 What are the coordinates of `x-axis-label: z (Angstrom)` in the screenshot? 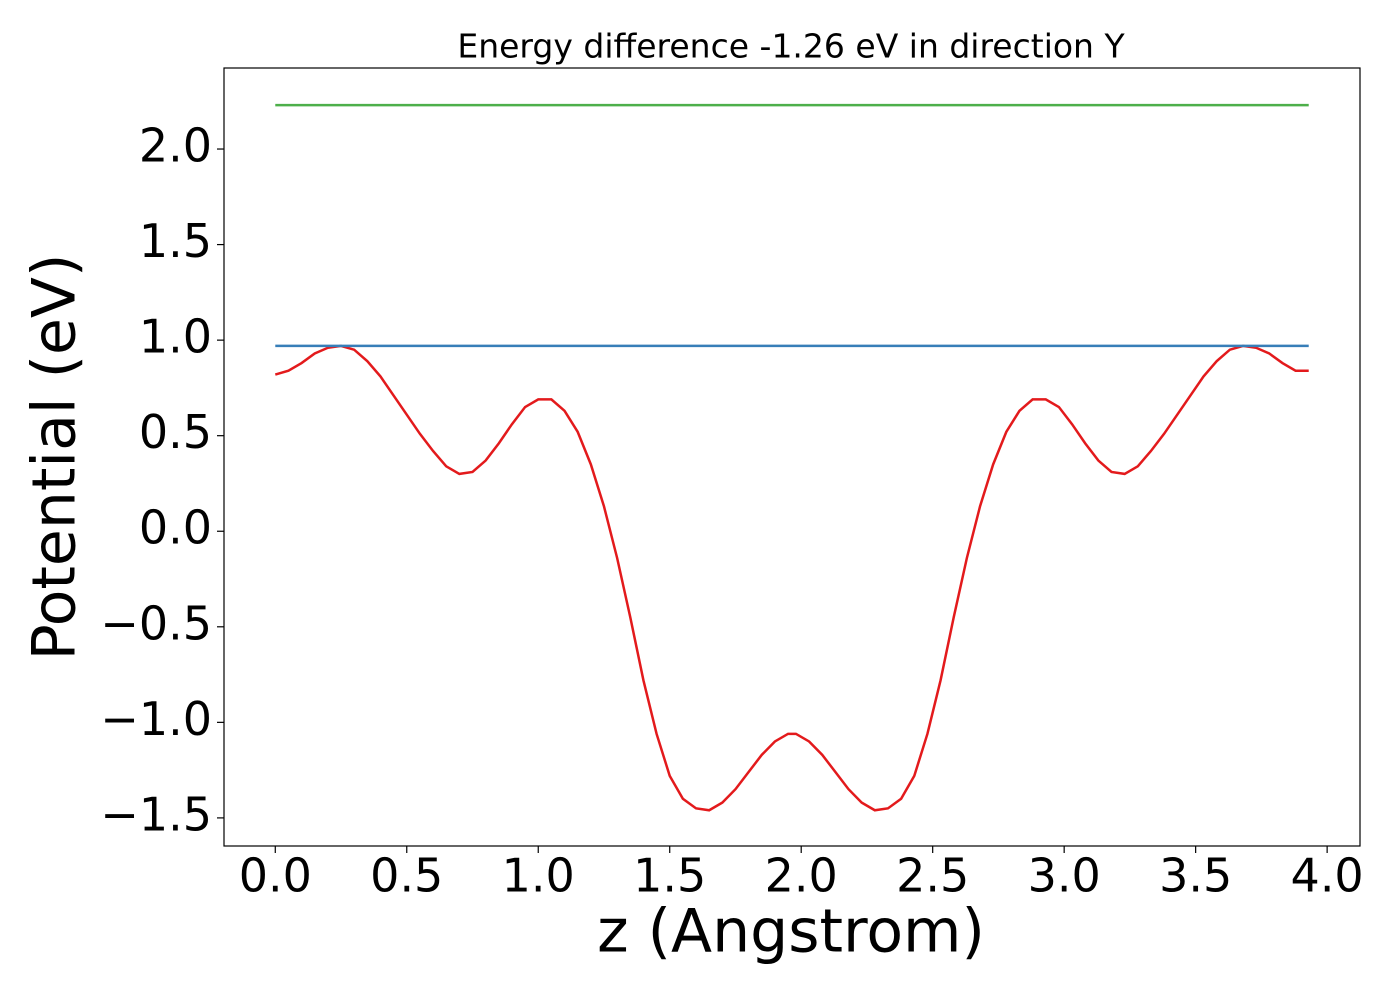 It's located at (791, 932).